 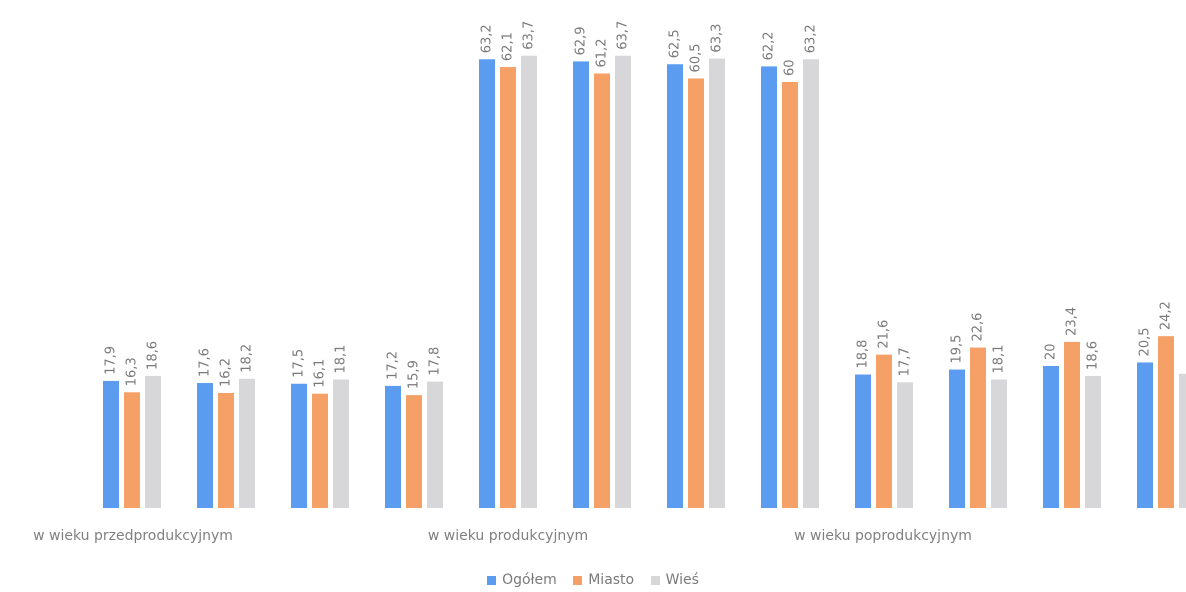 What do you see at coordinates (1166, 315) in the screenshot?
I see `value-label-miasto-12: 24,2` at bounding box center [1166, 315].